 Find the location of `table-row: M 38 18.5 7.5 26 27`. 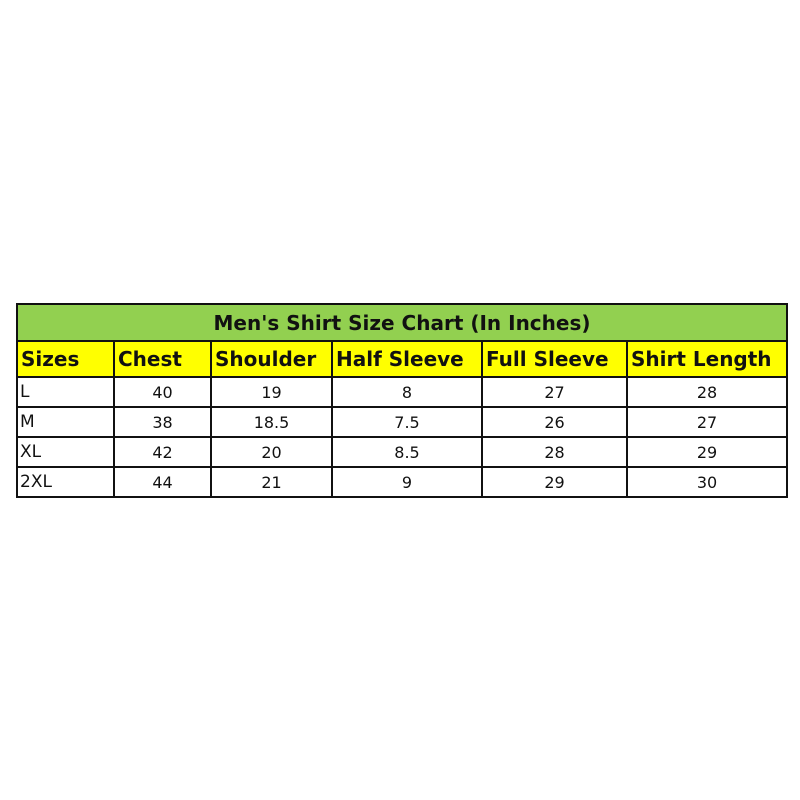

table-row: M 38 18.5 7.5 26 27 is located at coordinates (402, 422).